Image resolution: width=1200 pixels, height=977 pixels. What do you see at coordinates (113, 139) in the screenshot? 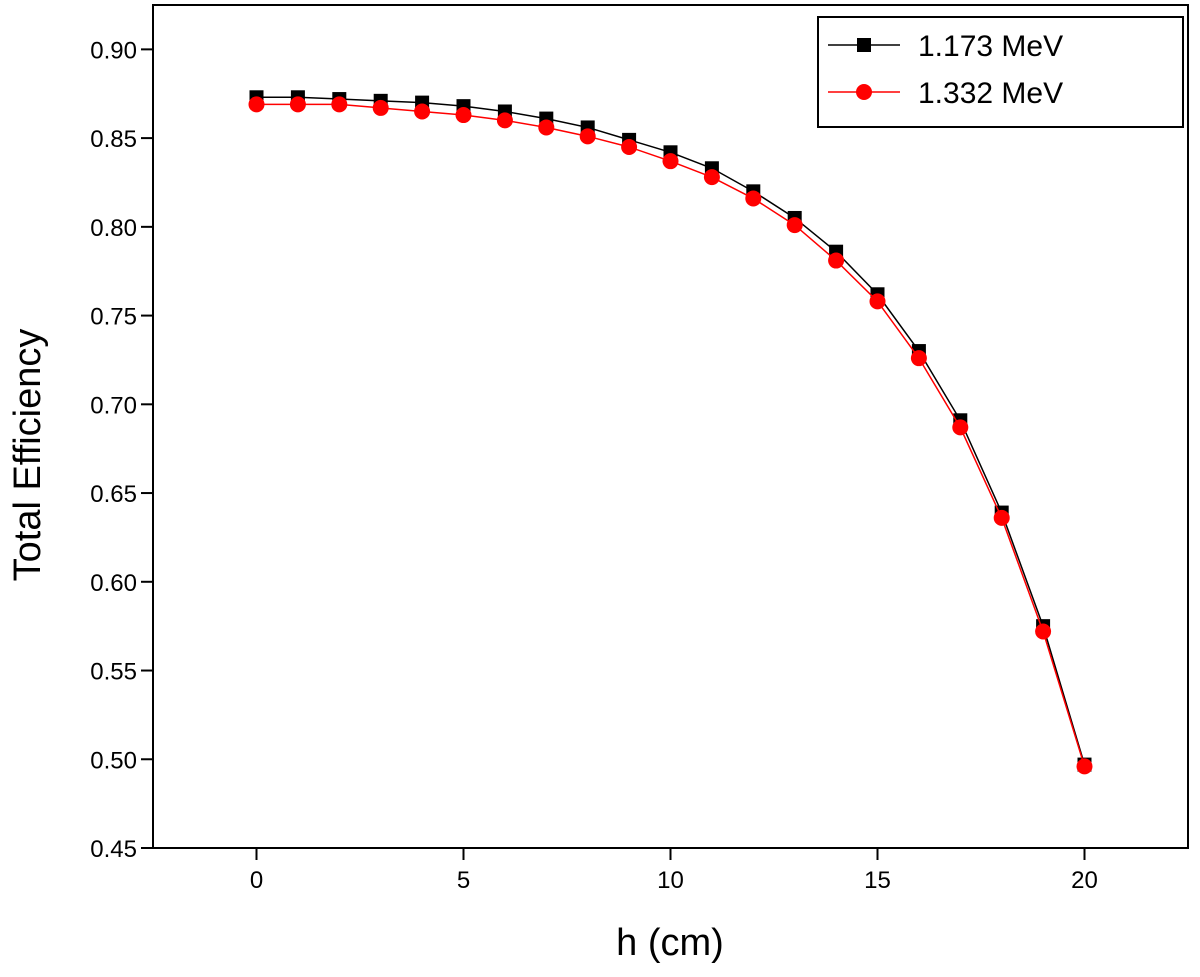
I see `y-tick-label: 0.85` at bounding box center [113, 139].